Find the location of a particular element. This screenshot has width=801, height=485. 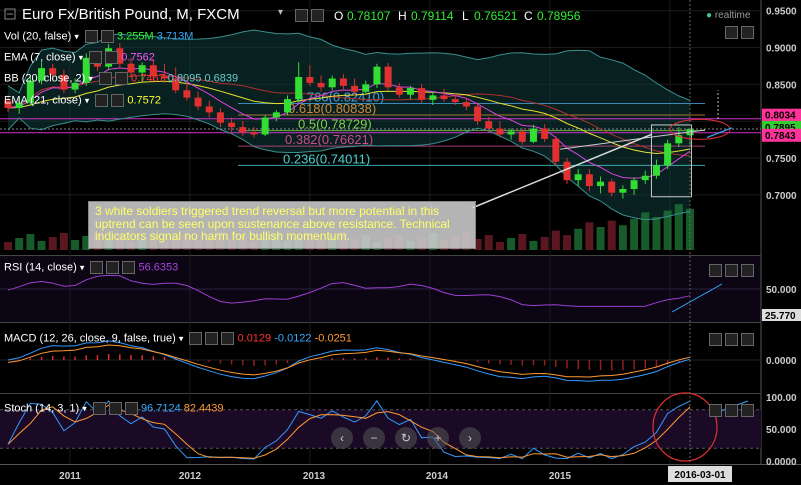

stoch-tick-label: 0.0000 is located at coordinates (781, 462).